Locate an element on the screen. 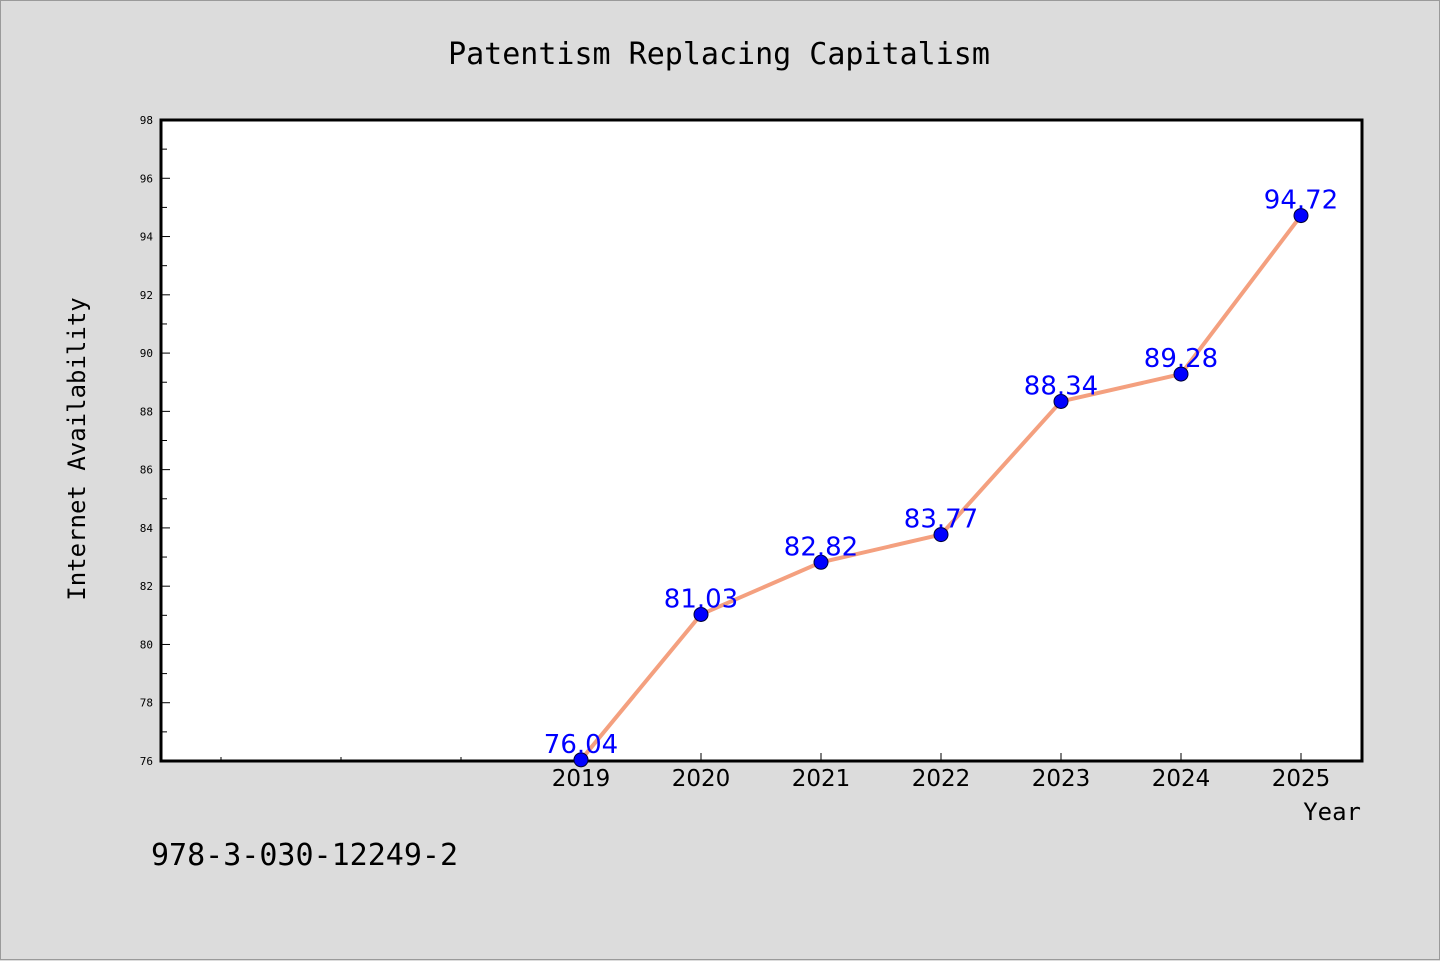  y-tick-label: 96 is located at coordinates (146, 178).